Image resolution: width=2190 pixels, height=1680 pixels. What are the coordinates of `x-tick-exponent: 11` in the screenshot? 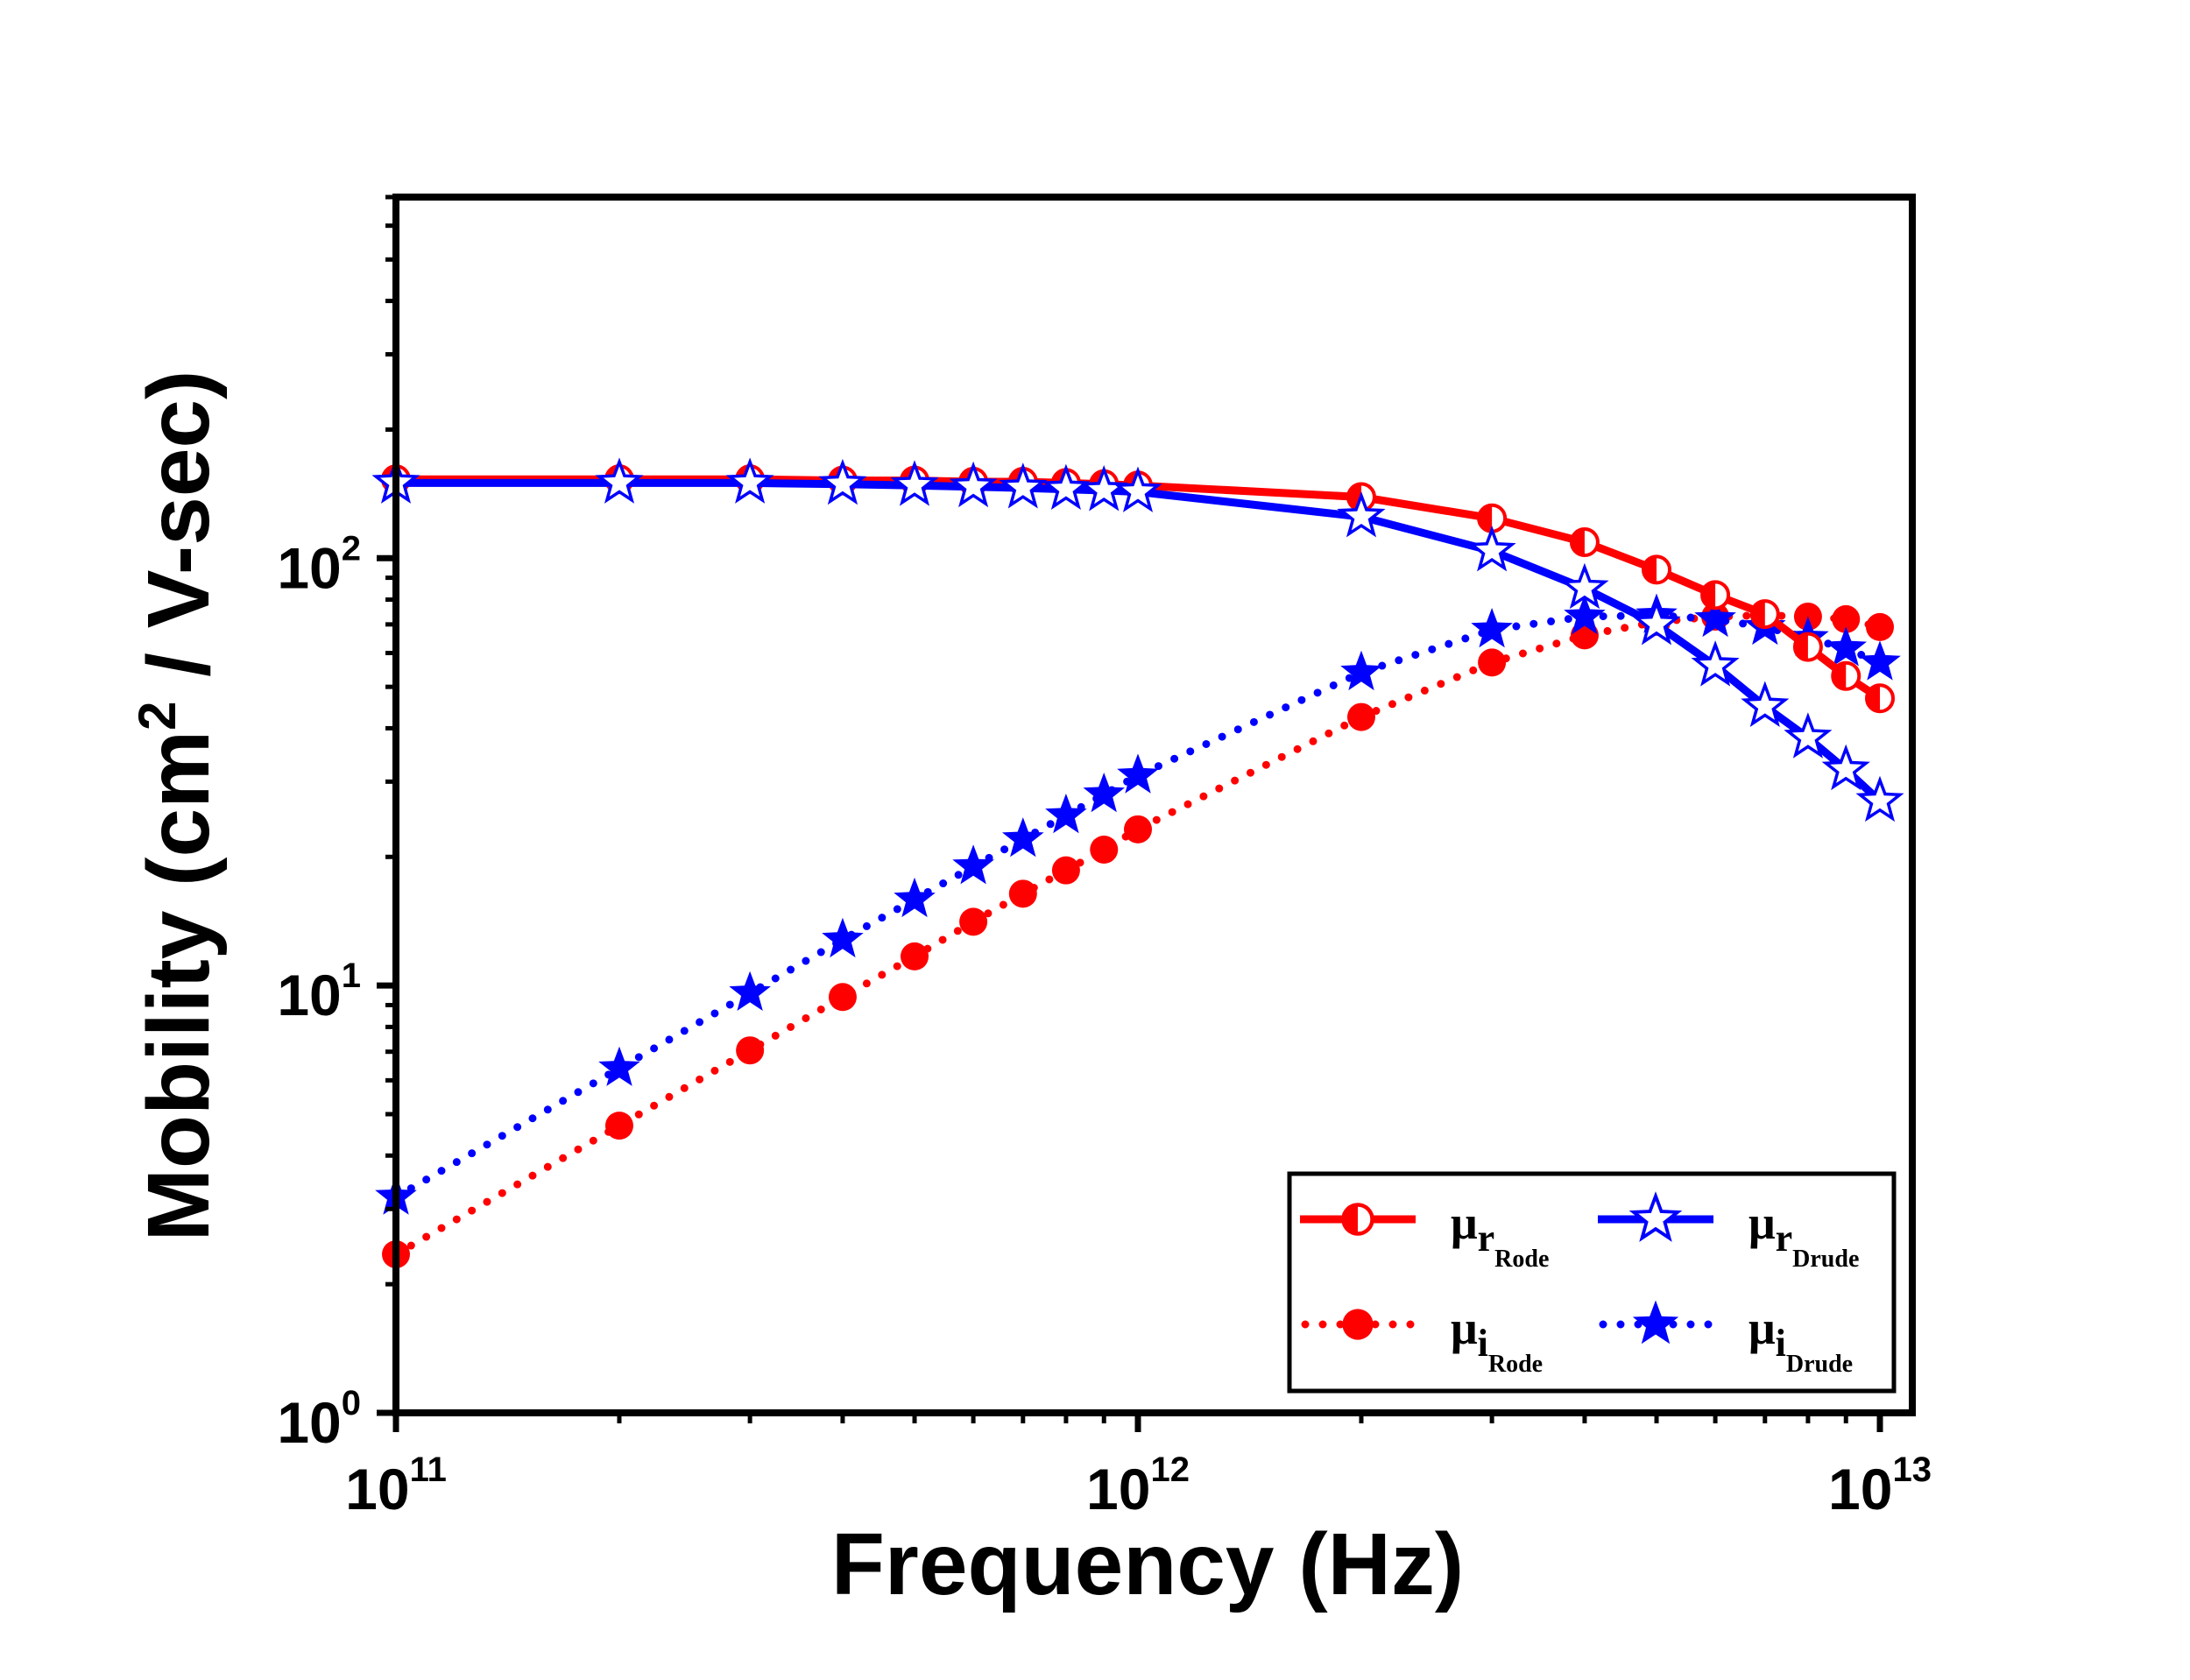 It's located at (428, 1470).